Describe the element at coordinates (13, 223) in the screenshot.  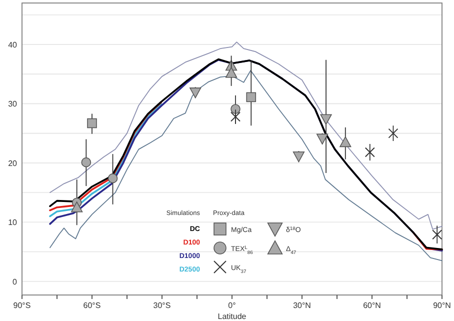
I see `y-tick-label: 10` at that location.